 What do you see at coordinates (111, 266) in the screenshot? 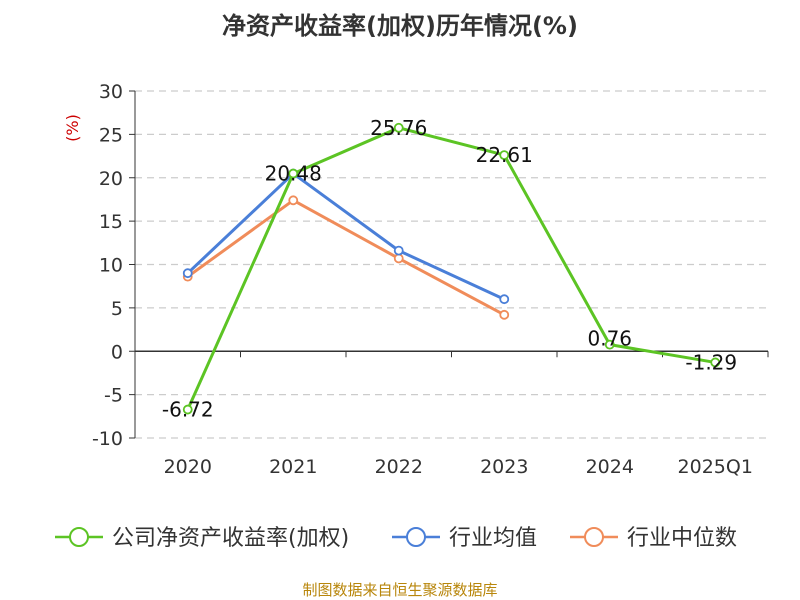
I see `y-tick-label: 10` at bounding box center [111, 266].